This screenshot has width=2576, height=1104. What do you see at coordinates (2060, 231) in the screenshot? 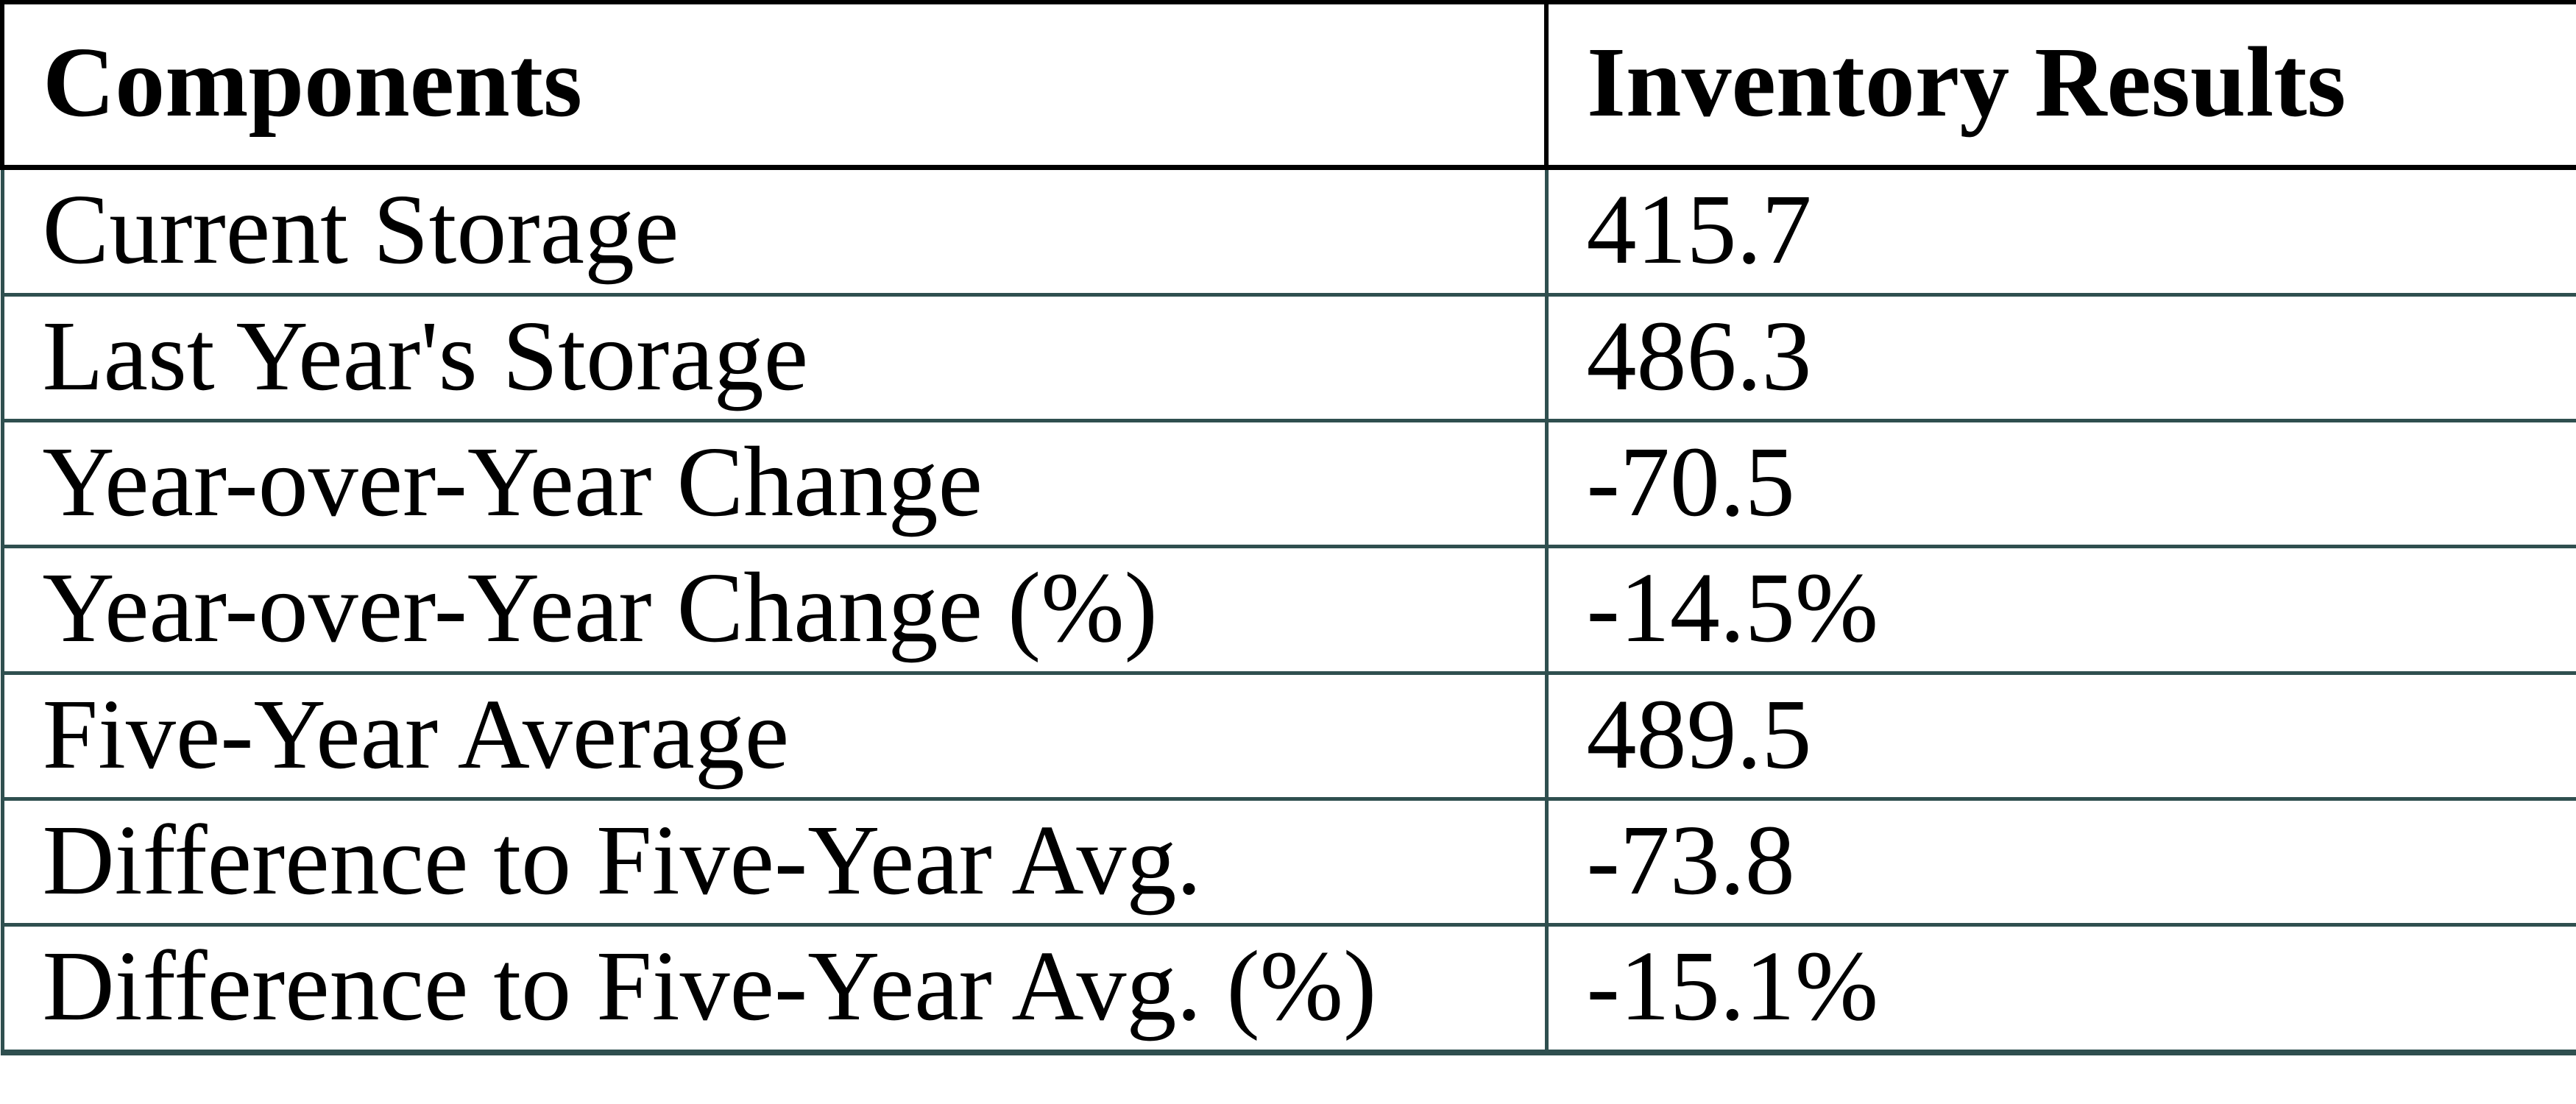
I see `result-cell: 415.7` at bounding box center [2060, 231].